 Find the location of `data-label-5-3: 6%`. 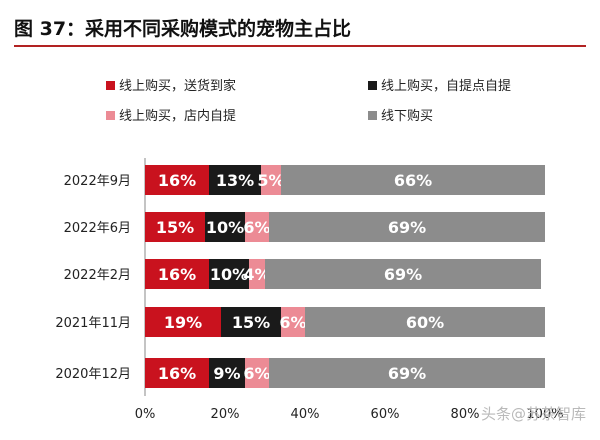

data-label-5-3: 6% is located at coordinates (256, 373).